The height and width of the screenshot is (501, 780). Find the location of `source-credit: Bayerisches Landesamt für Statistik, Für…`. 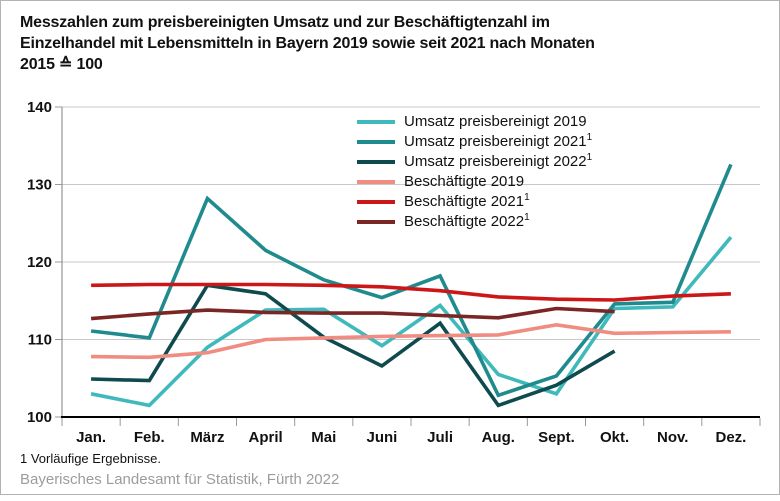

source-credit: Bayerisches Landesamt für Statistik, Für… is located at coordinates (180, 479).